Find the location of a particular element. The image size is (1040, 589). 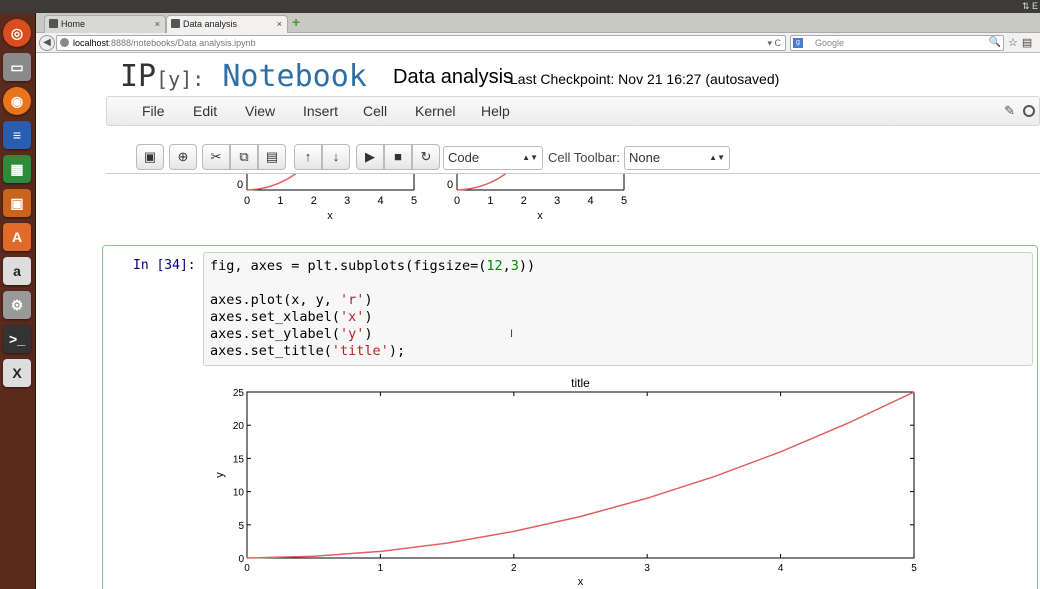

stop-icon: ■ is located at coordinates (398, 157).